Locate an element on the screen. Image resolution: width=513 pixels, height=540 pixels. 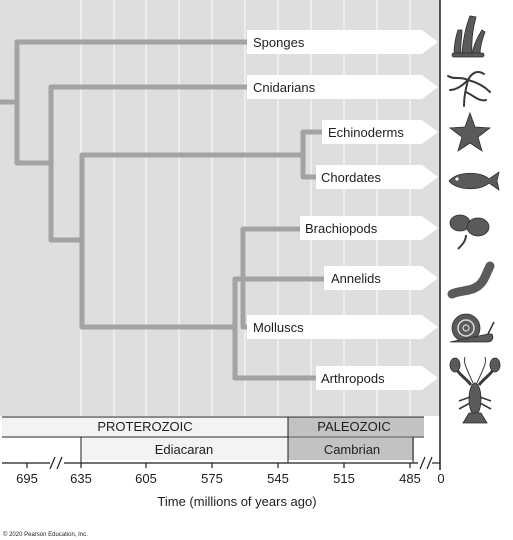
arrow-arthropods is located at coordinates (377, 378).